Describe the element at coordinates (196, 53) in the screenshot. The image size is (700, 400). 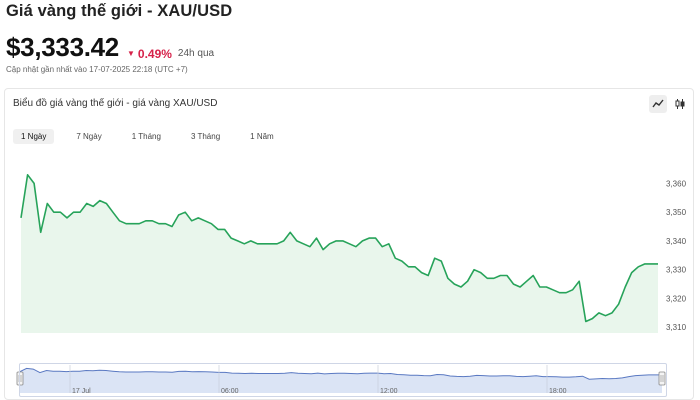
I see `change-period: 24h qua` at that location.